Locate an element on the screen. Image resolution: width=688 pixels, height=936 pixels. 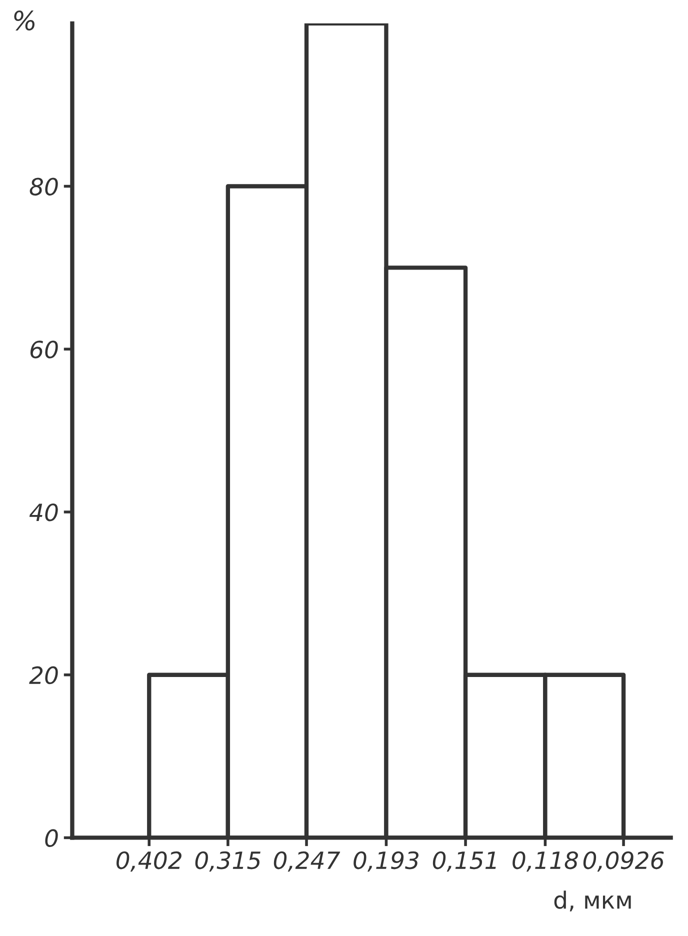
x-tick-label: 0,193 is located at coordinates (386, 861).